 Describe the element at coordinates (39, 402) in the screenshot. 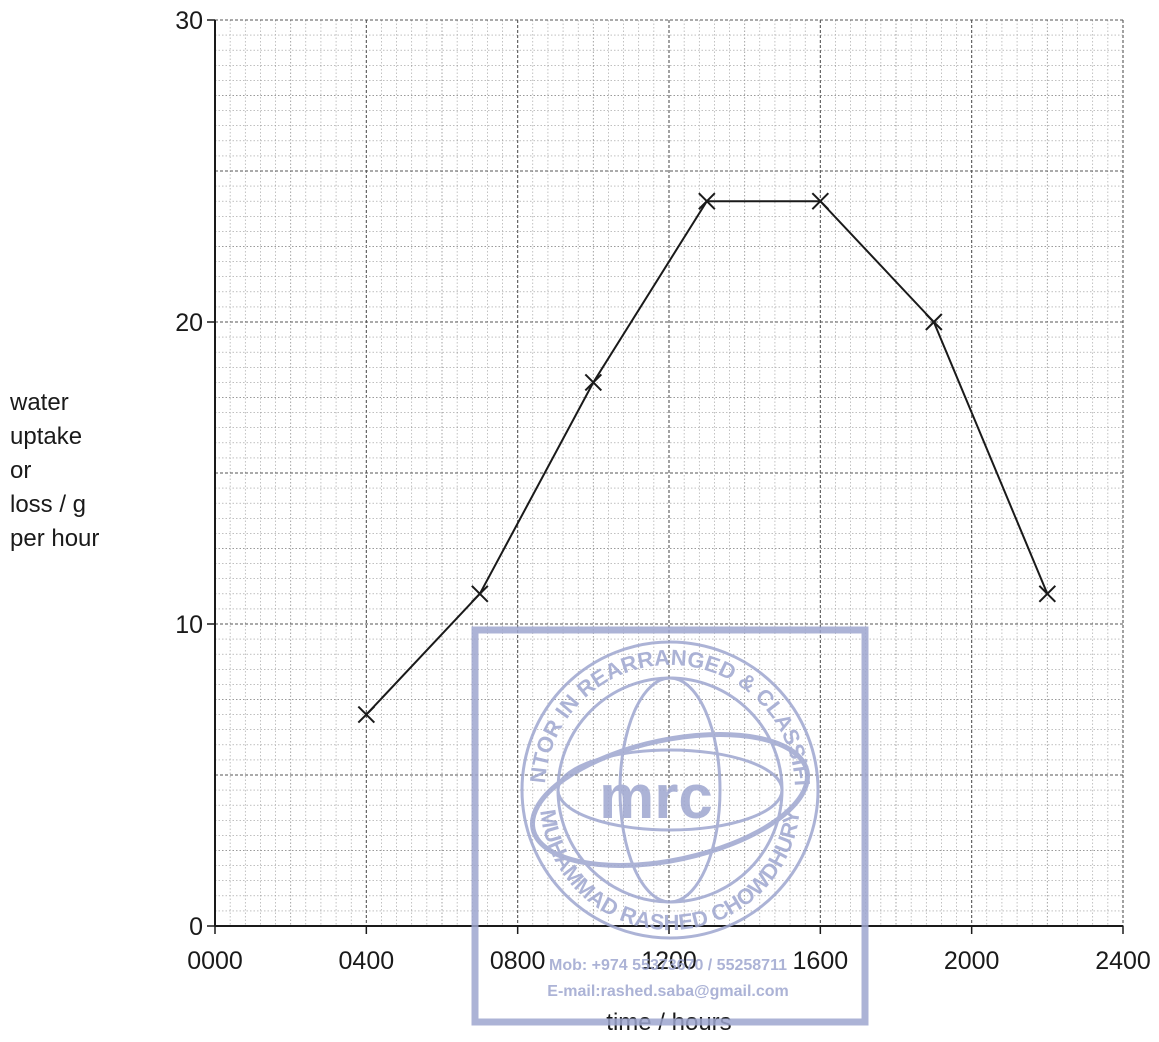

I see `y-axis-title-line: water` at that location.